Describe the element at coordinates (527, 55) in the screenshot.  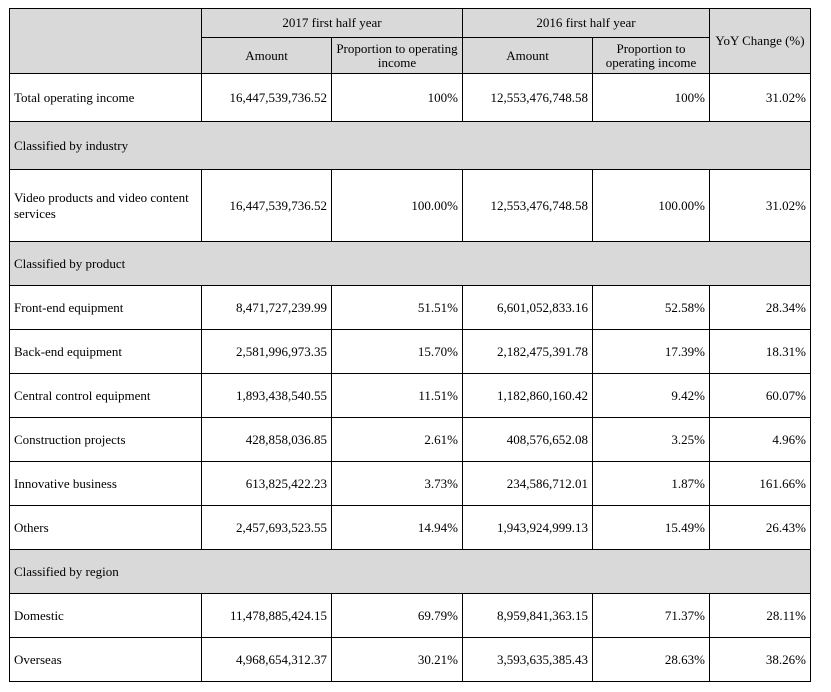
I see `header-2016-amount: Amount` at that location.